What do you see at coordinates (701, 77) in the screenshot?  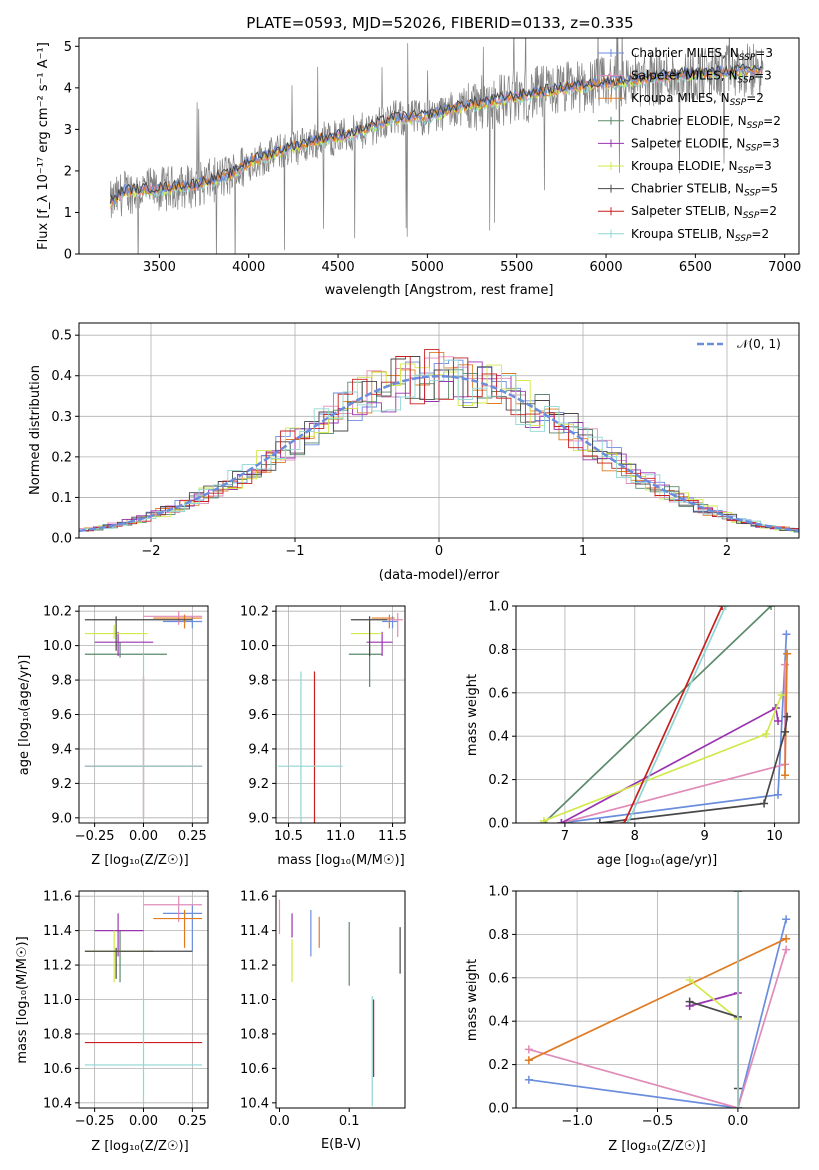 I see `legend-label-salpeter-miles: Salpeter MILES, NSSP=3` at bounding box center [701, 77].